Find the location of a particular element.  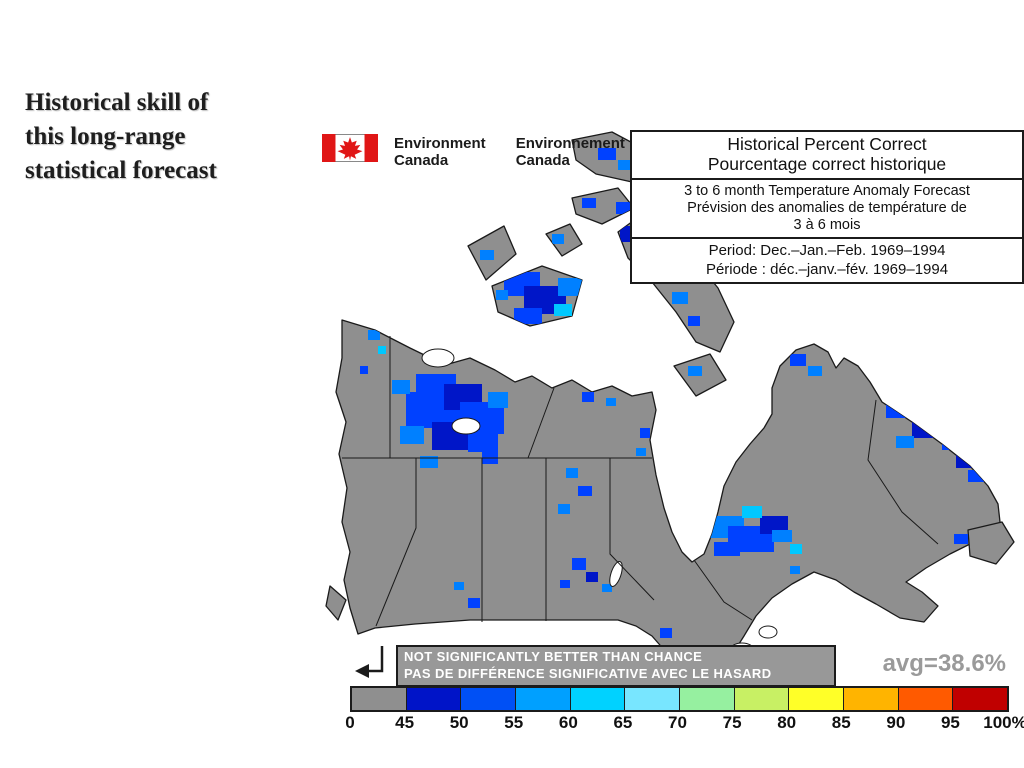

colorbar-segments is located at coordinates (679, 699).